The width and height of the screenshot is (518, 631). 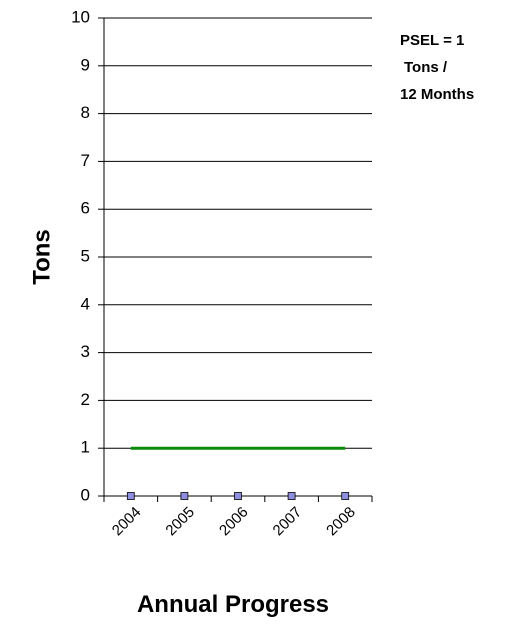 I want to click on y-tick-label: 2, so click(x=85, y=399).